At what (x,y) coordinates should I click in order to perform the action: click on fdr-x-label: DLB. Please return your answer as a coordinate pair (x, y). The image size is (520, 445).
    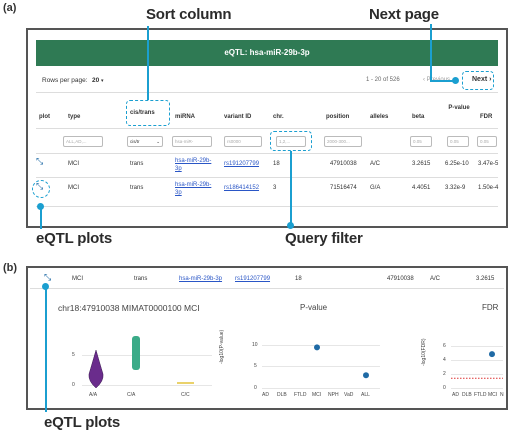
    Looking at the image, I should click on (467, 395).